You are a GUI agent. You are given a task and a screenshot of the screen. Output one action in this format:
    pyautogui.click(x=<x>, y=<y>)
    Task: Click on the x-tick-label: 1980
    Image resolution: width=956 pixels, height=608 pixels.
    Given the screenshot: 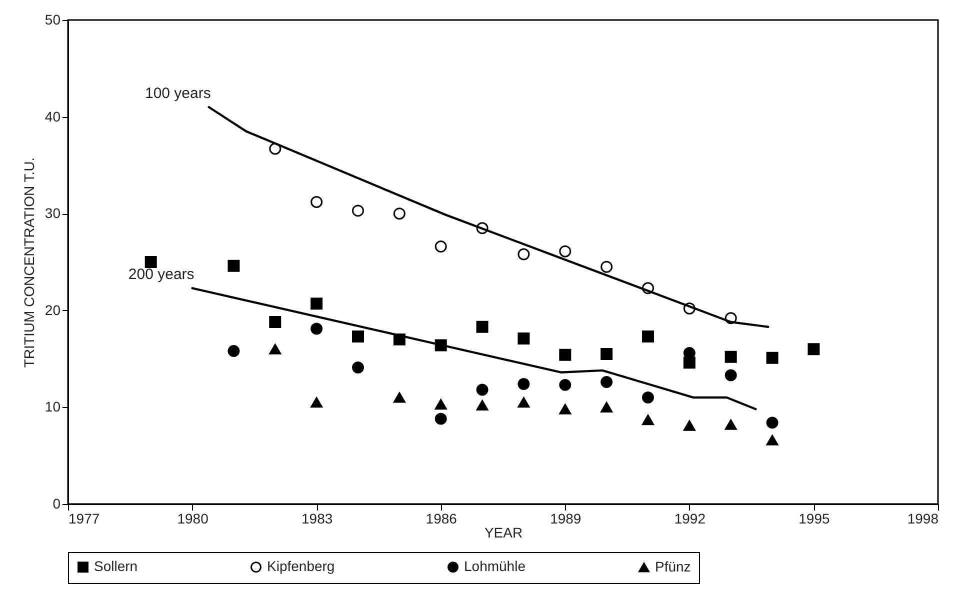 What is the action you would take?
    pyautogui.click(x=193, y=518)
    